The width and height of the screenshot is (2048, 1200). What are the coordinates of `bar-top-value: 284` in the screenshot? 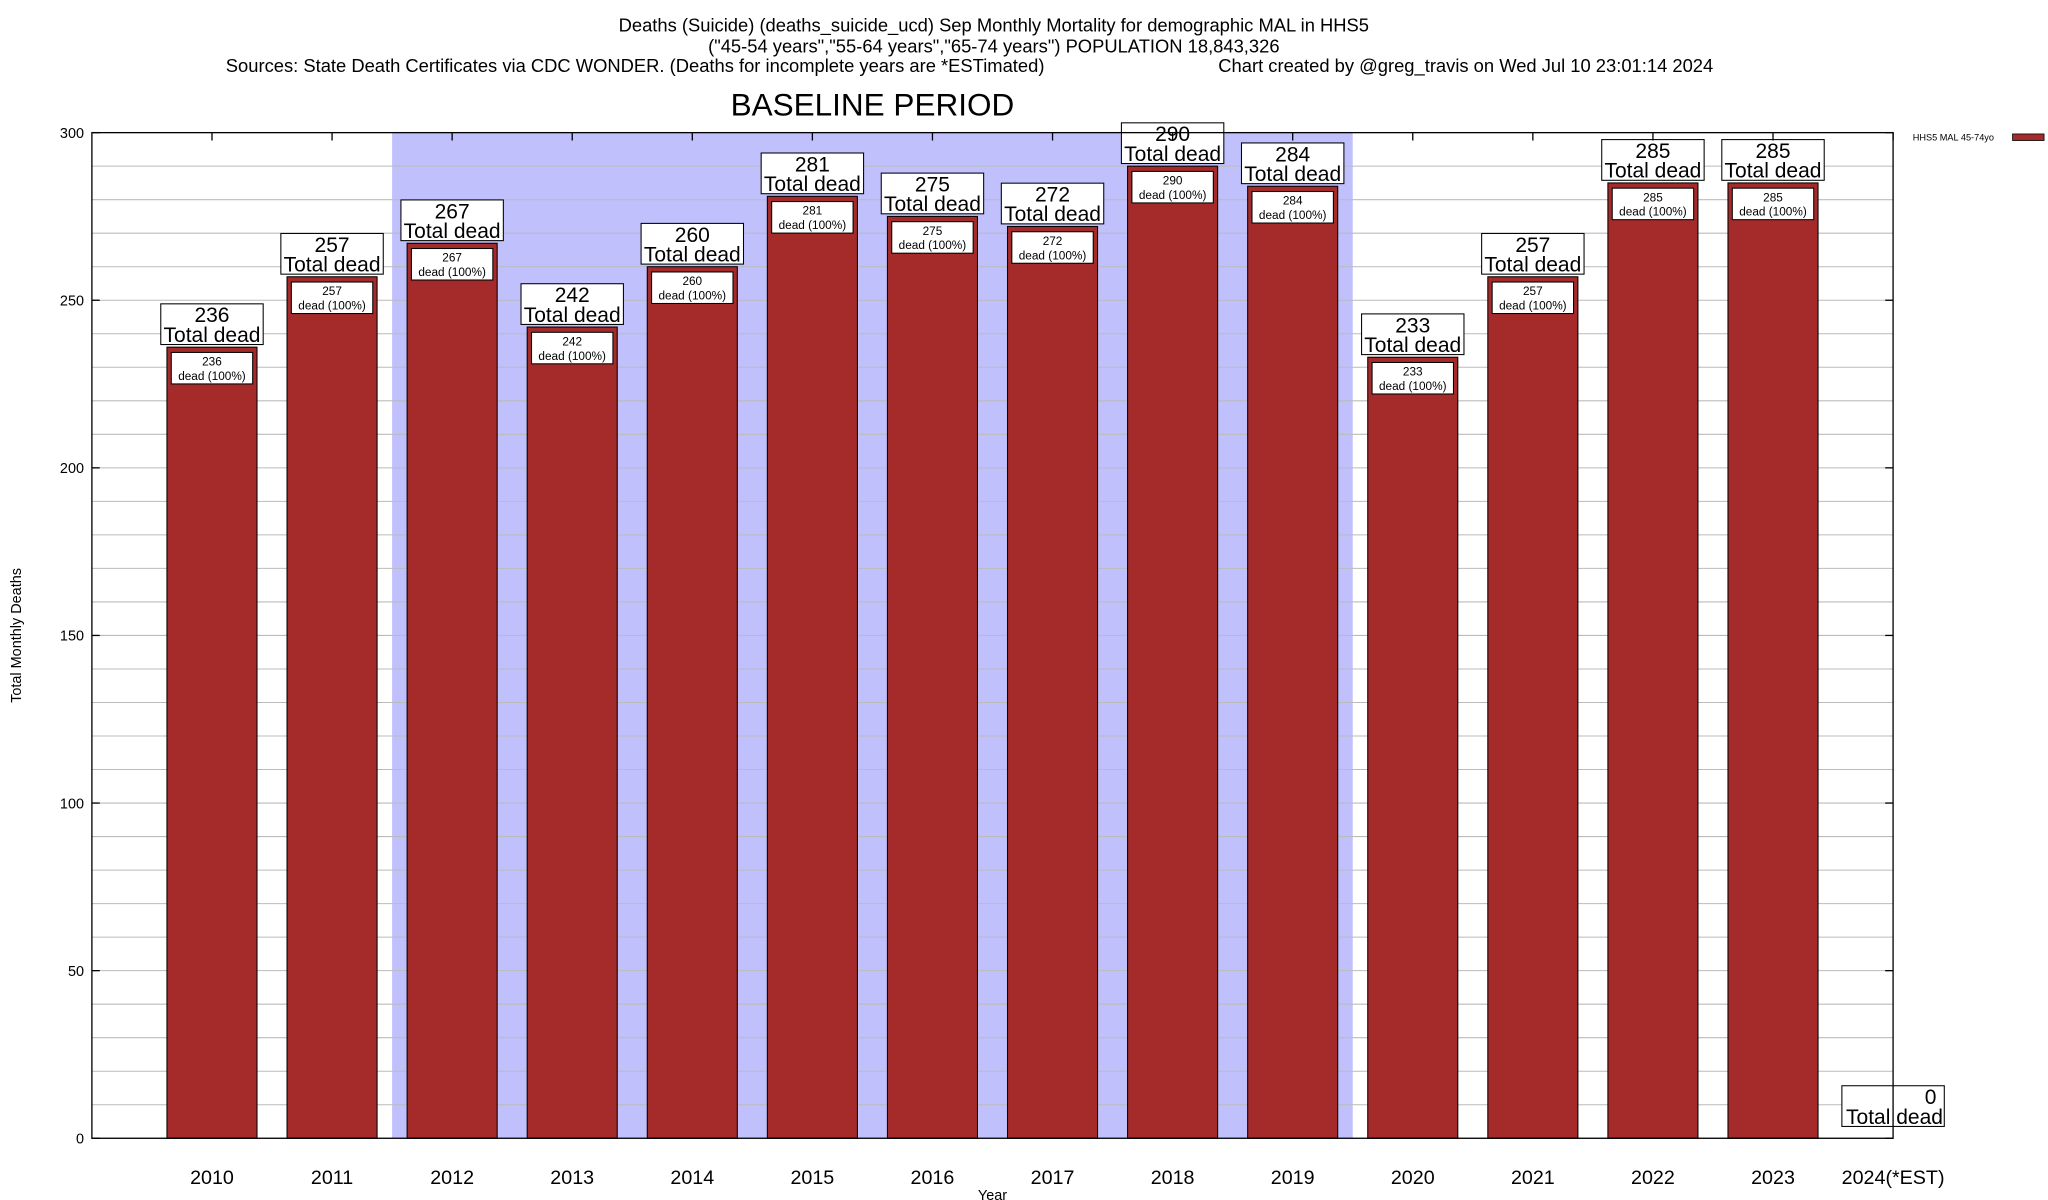 It's located at (1292, 154).